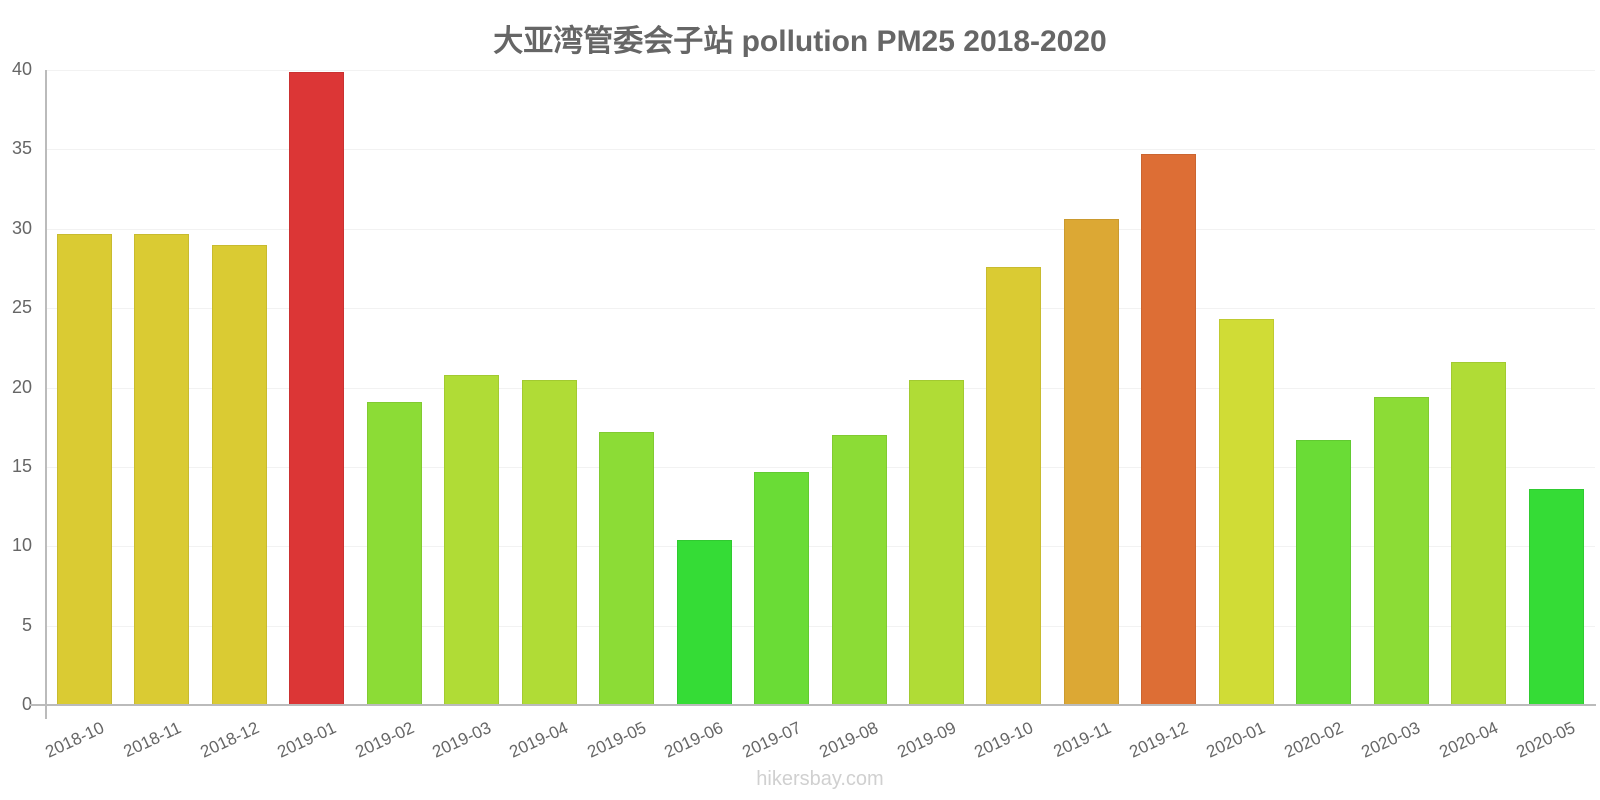 This screenshot has width=1600, height=800. What do you see at coordinates (1468, 740) in the screenshot?
I see `x-tick-label: 2020-04` at bounding box center [1468, 740].